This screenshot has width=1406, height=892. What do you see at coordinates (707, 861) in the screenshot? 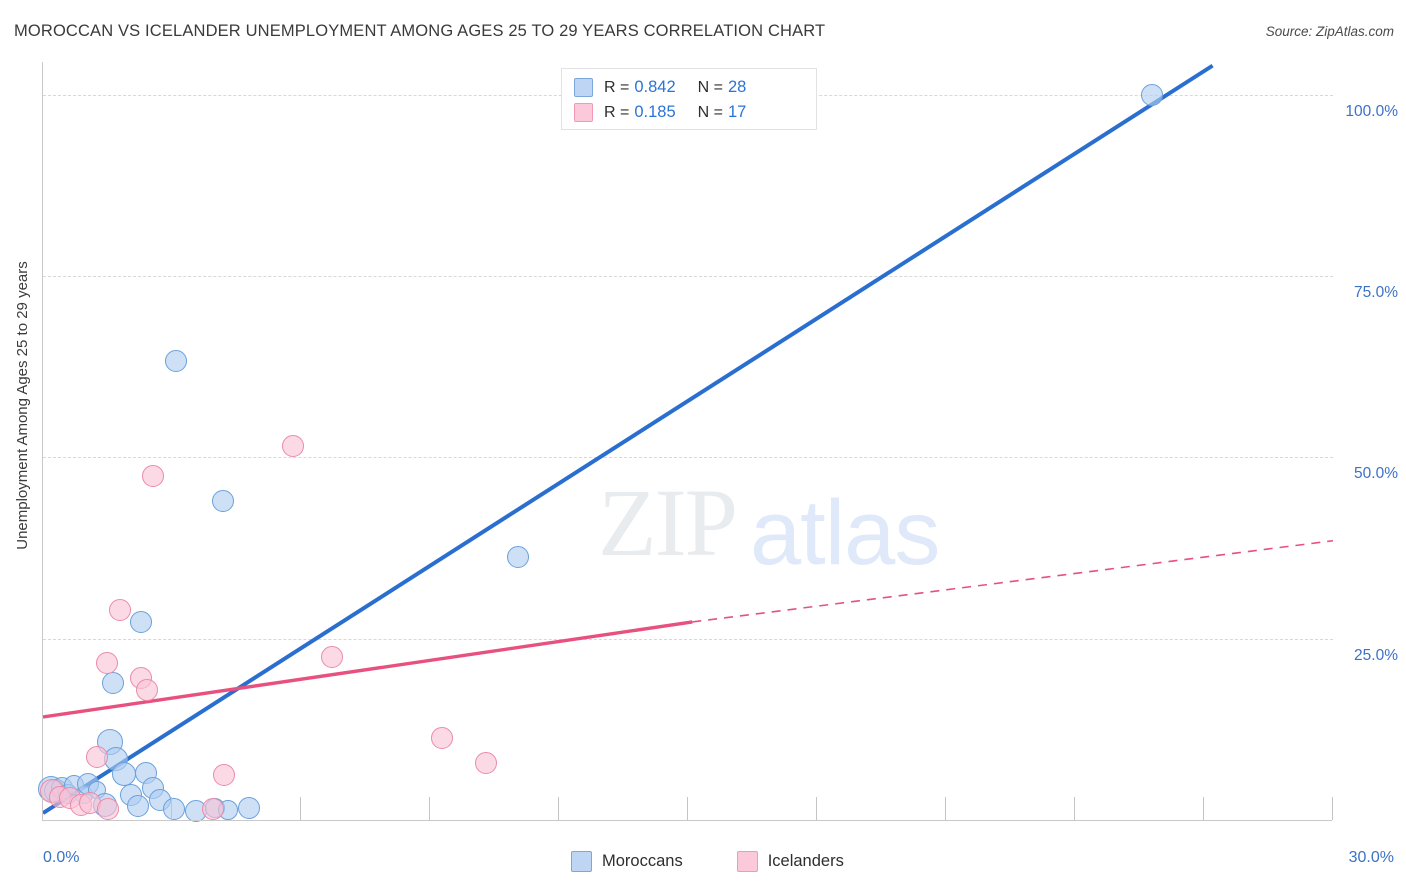
I see `series-legend: Moroccans Icelanders` at bounding box center [707, 861].